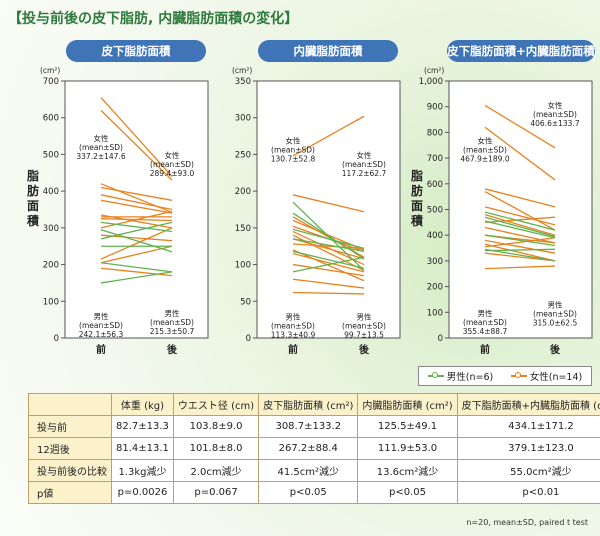 The width and height of the screenshot is (600, 536). Describe the element at coordinates (416, 175) in the screenshot. I see `y-axis-label-char: 脂` at that location.